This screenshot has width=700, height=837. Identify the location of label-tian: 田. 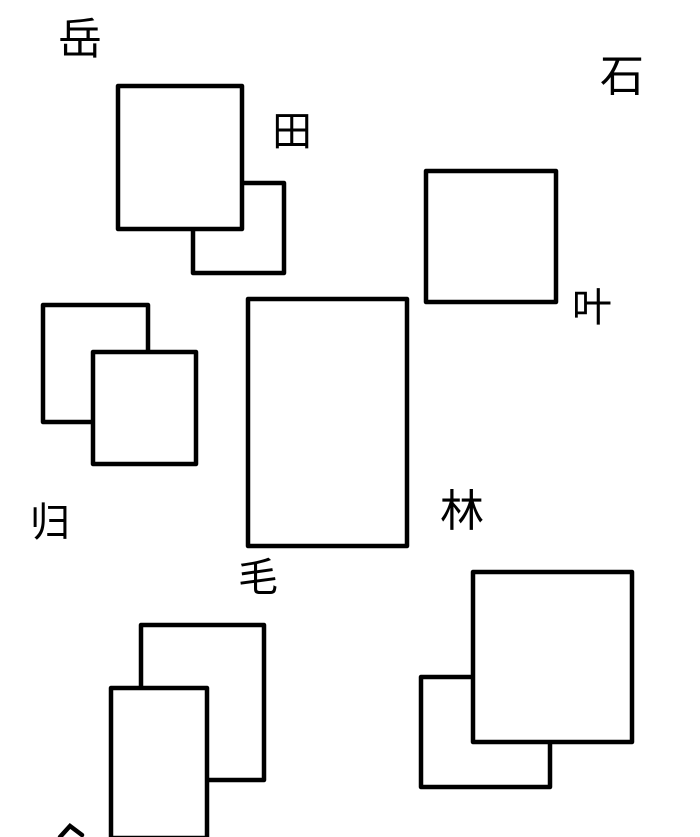
(292, 132).